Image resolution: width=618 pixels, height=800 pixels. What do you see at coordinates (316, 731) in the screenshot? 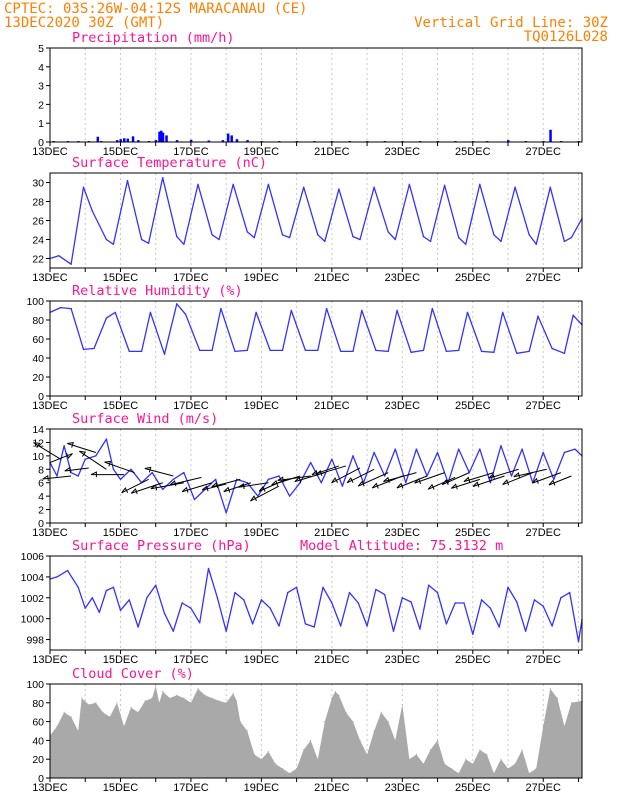
I see `plot-frame` at bounding box center [316, 731].